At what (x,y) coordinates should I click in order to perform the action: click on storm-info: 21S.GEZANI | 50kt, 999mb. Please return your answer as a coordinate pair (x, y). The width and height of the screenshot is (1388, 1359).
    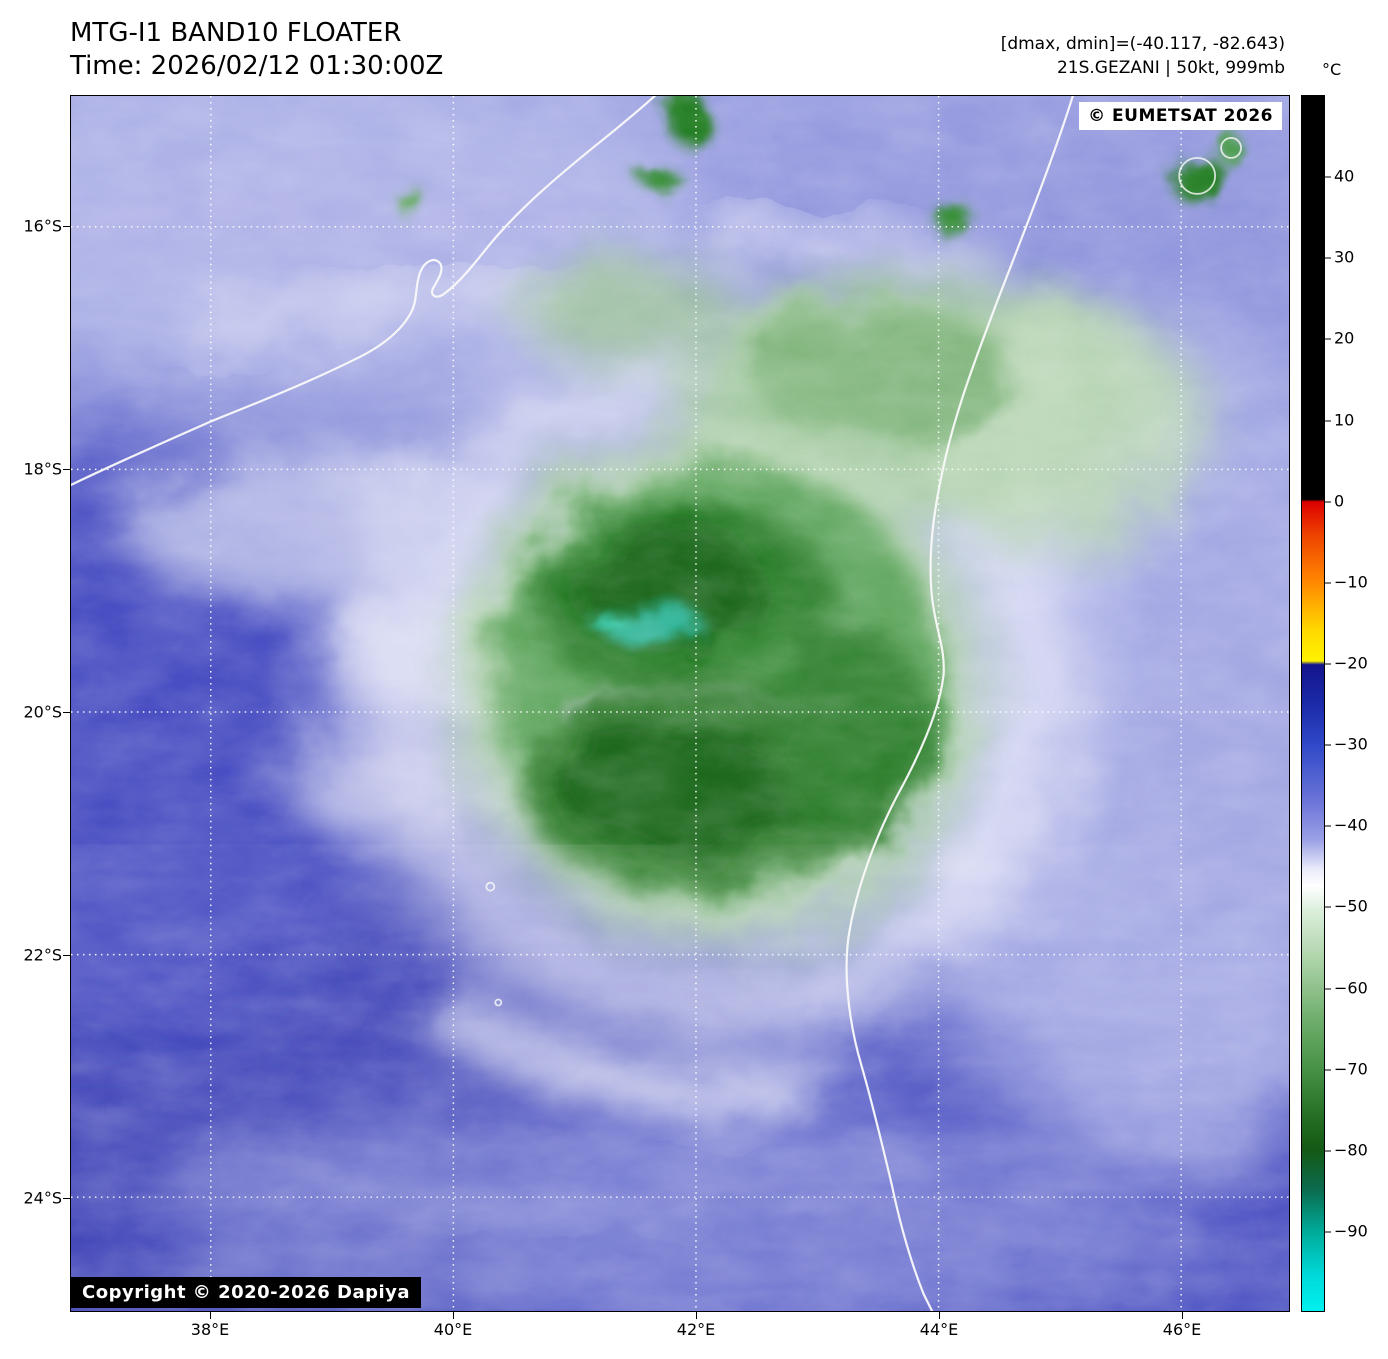
    Looking at the image, I should click on (1170, 68).